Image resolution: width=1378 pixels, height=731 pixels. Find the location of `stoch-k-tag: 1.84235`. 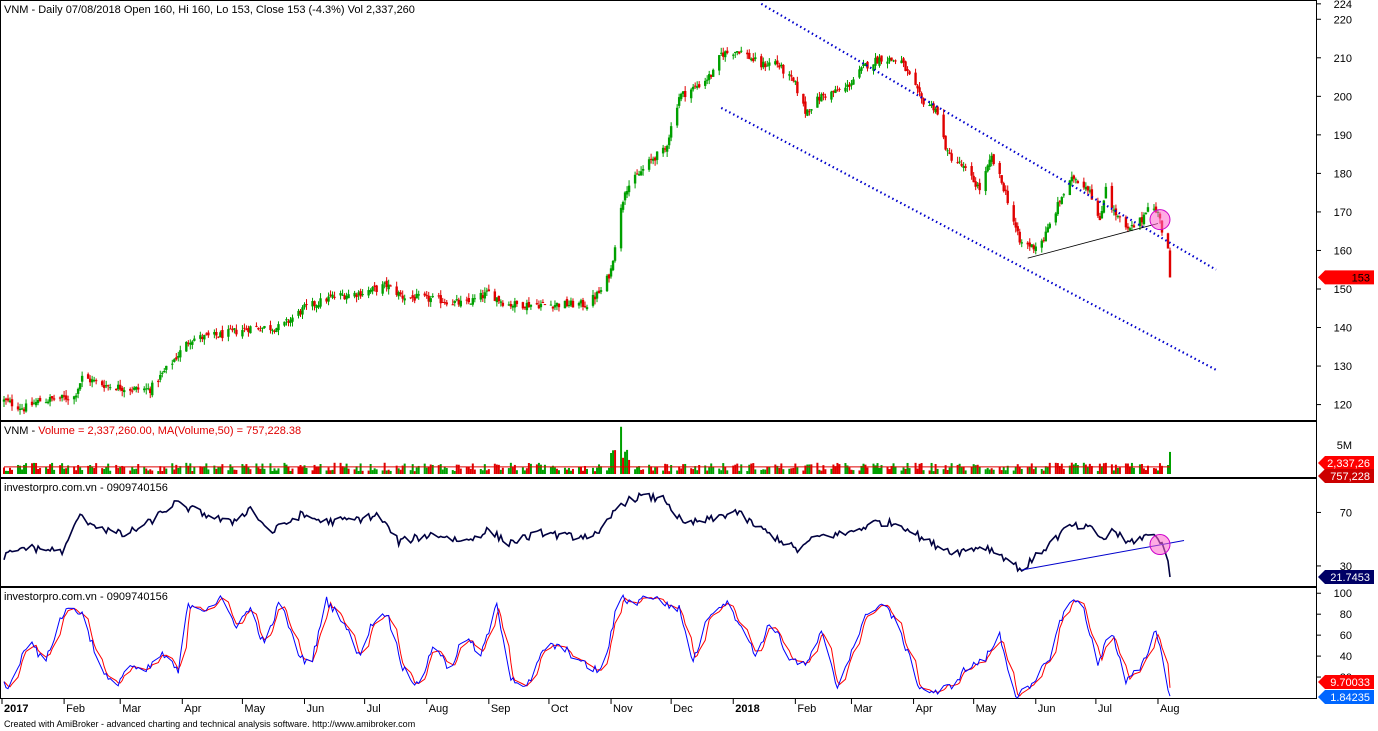

stoch-k-tag: 1.84235 is located at coordinates (1346, 697).